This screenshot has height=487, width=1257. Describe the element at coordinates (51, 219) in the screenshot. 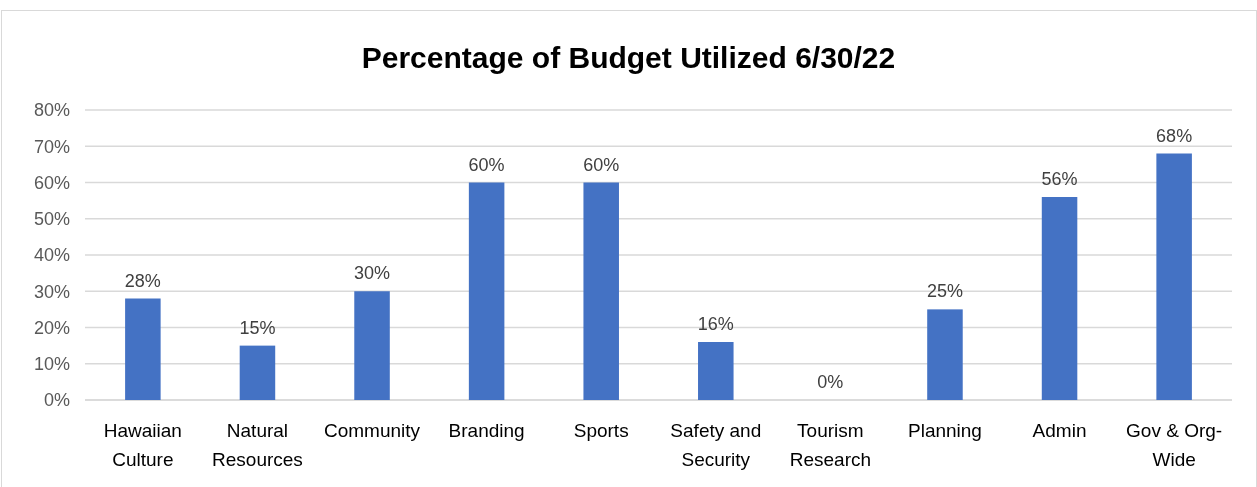

I see `y-tick-label: 50%` at that location.